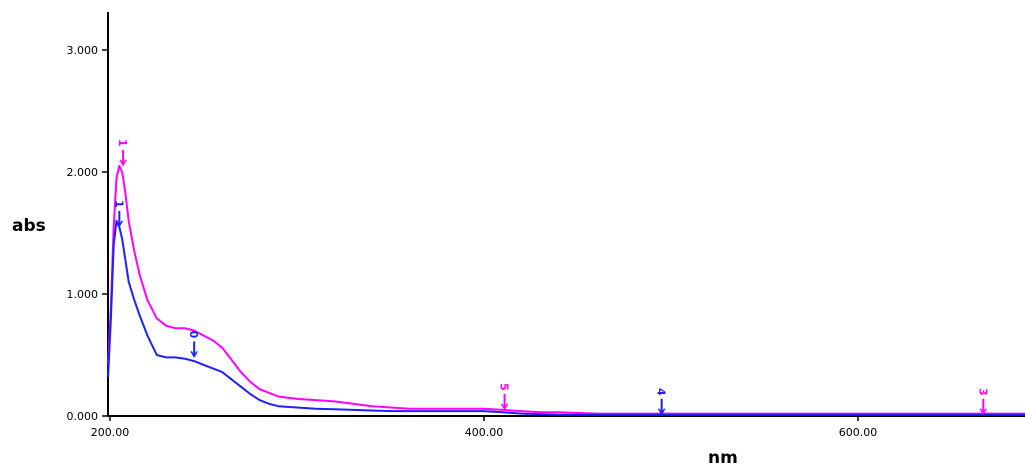 Image resolution: width=1025 pixels, height=466 pixels. I want to click on y-tick-label: 2.000, so click(83, 172).